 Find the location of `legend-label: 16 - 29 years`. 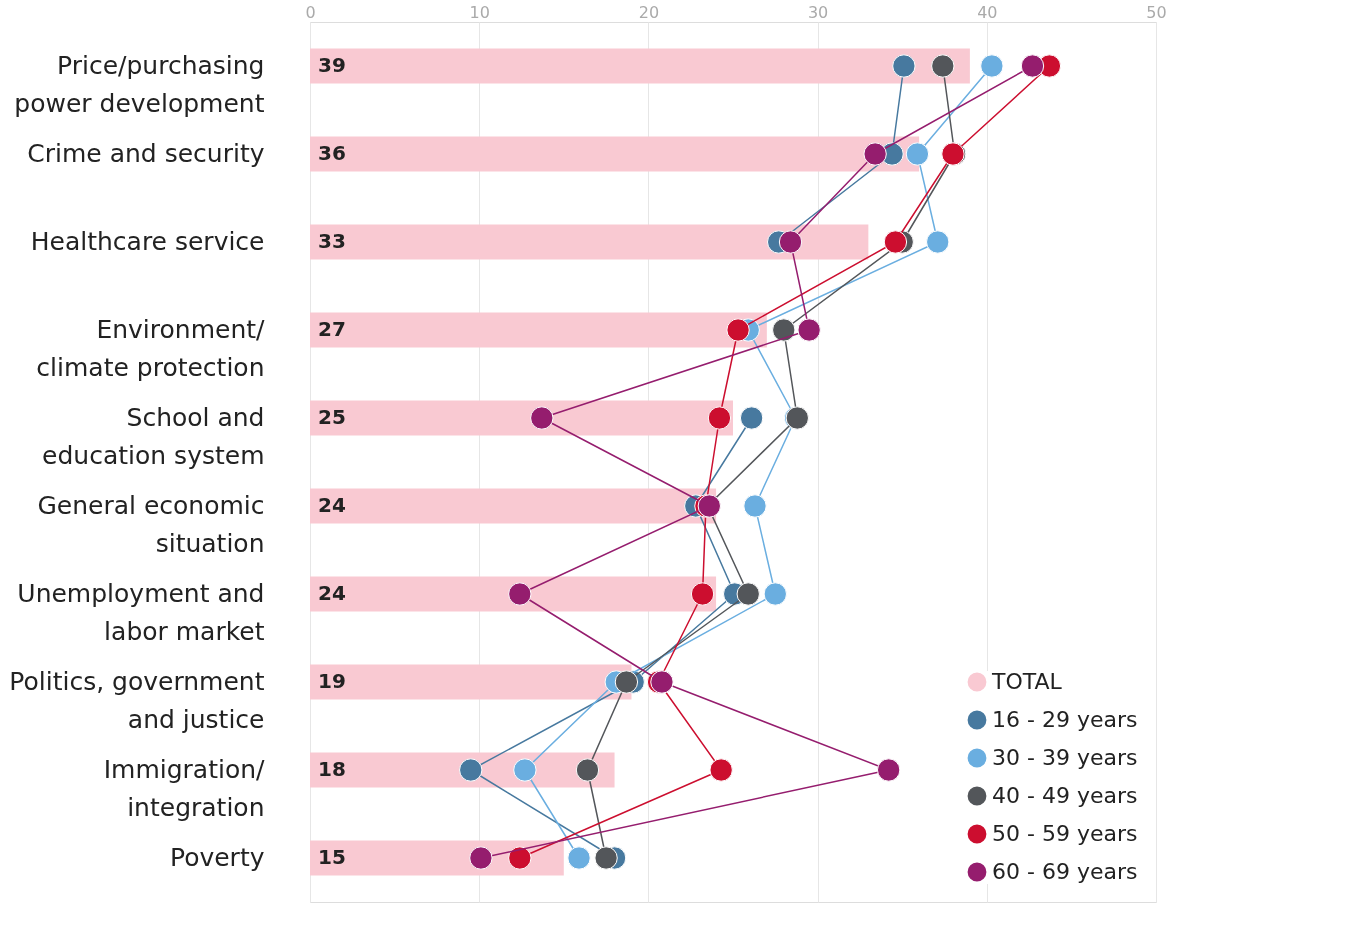

legend-label: 16 - 29 years is located at coordinates (1065, 719).